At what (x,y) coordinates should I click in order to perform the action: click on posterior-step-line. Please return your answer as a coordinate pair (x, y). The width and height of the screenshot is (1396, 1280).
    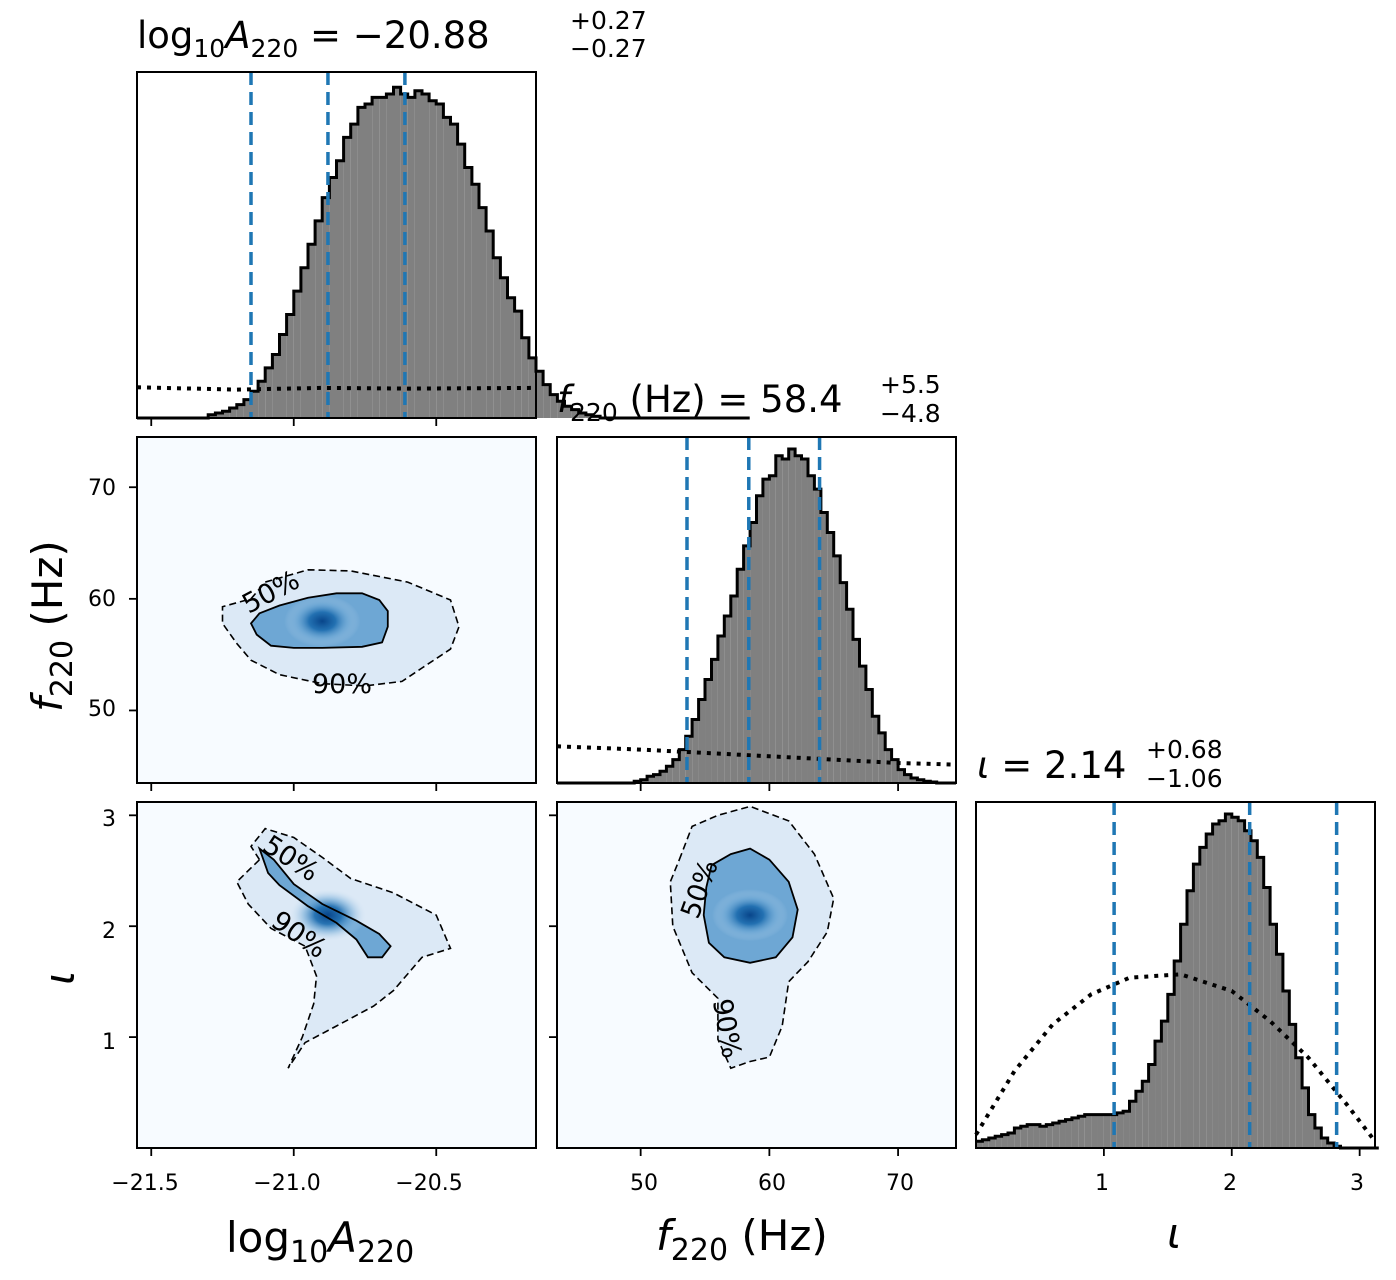
    Looking at the image, I should click on (1177, 981).